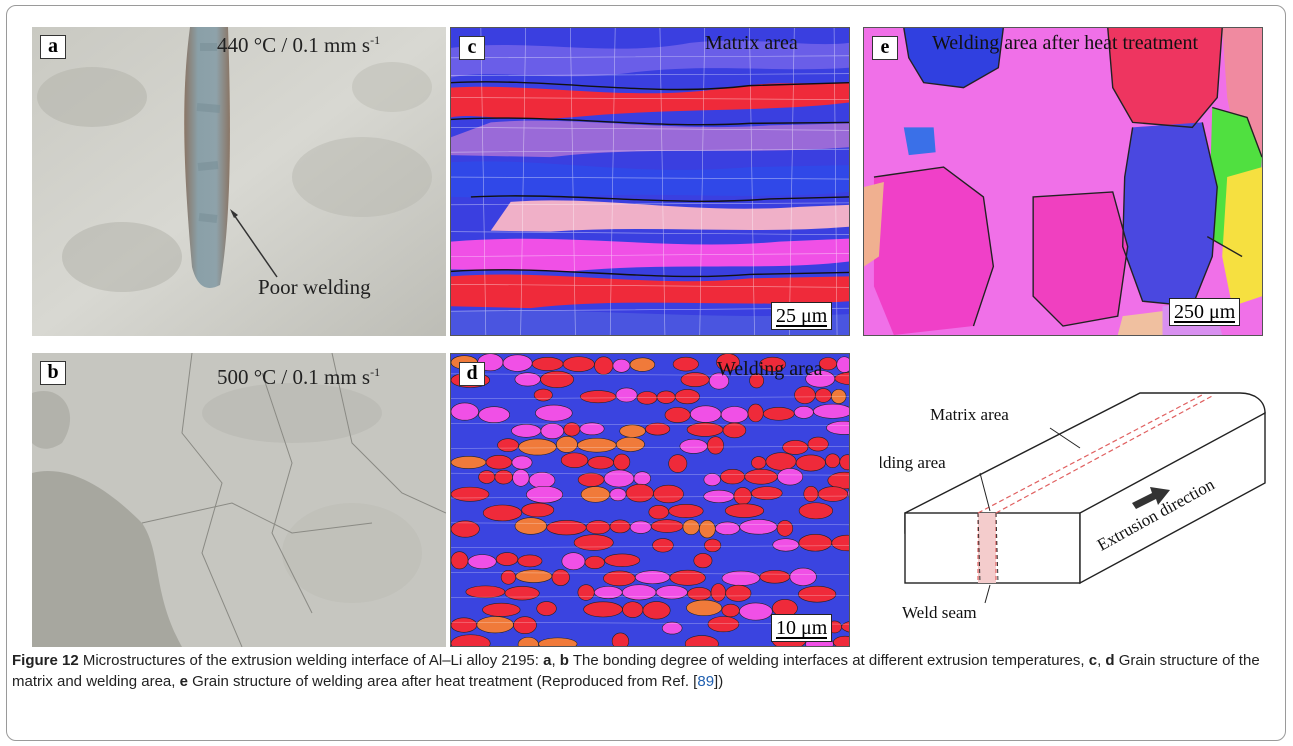  Describe the element at coordinates (1151, 498) in the screenshot. I see `extrusion-arrow` at that location.